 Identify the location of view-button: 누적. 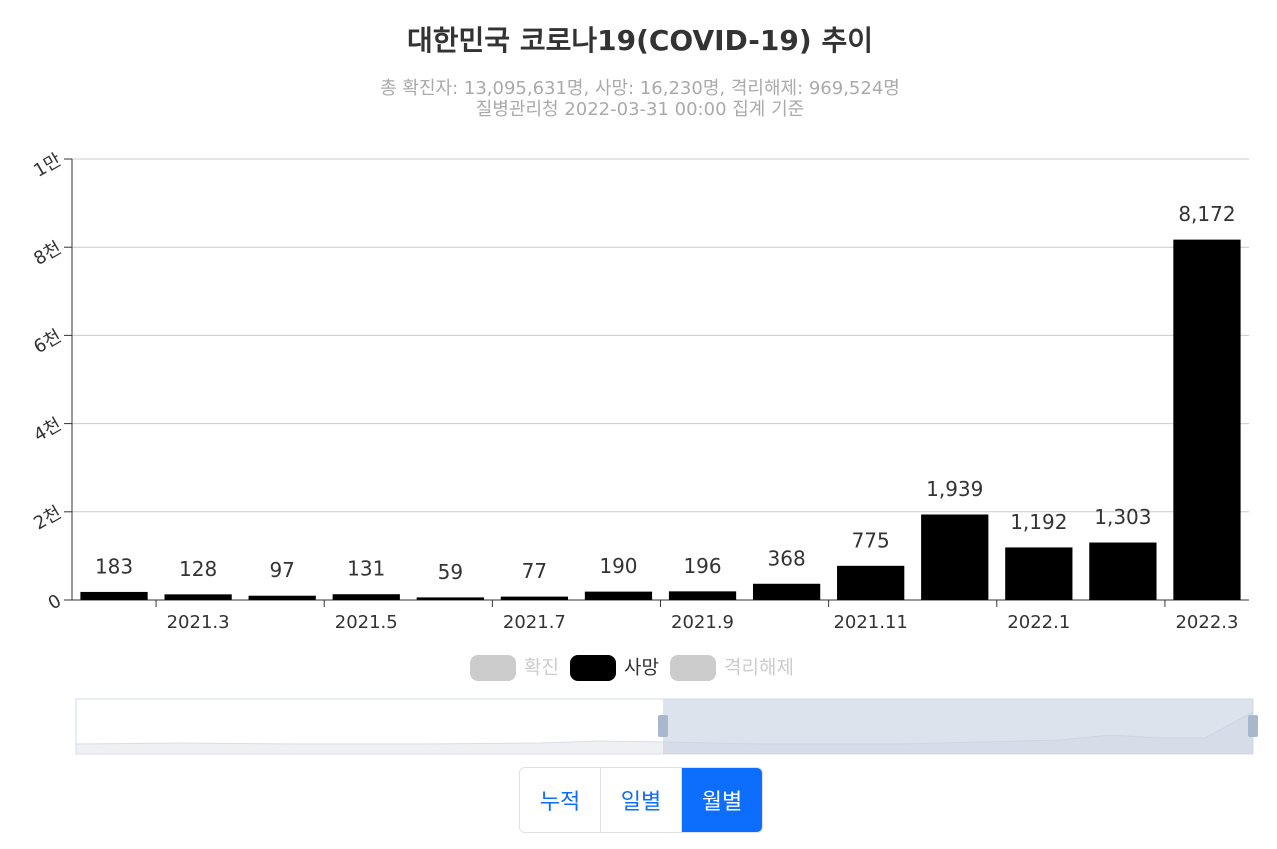
(560, 800).